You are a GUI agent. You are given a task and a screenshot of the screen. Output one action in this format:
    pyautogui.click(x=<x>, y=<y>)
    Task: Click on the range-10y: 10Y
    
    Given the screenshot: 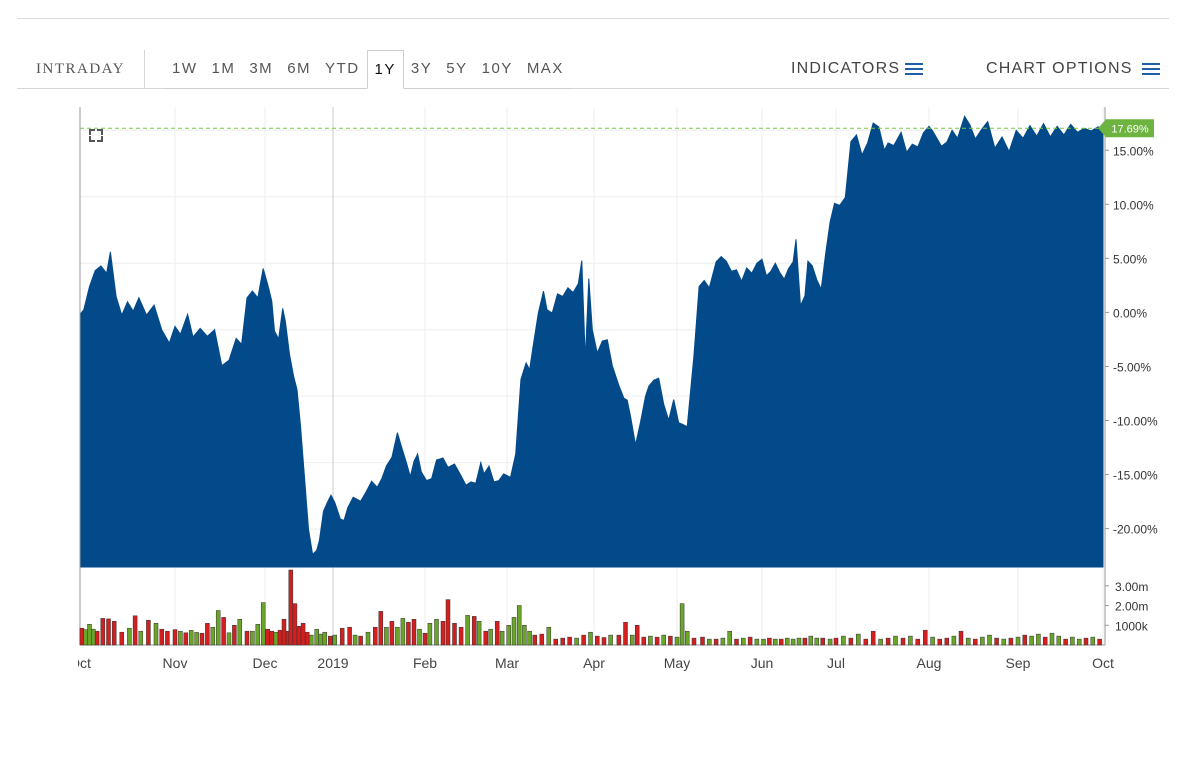 What is the action you would take?
    pyautogui.click(x=497, y=68)
    